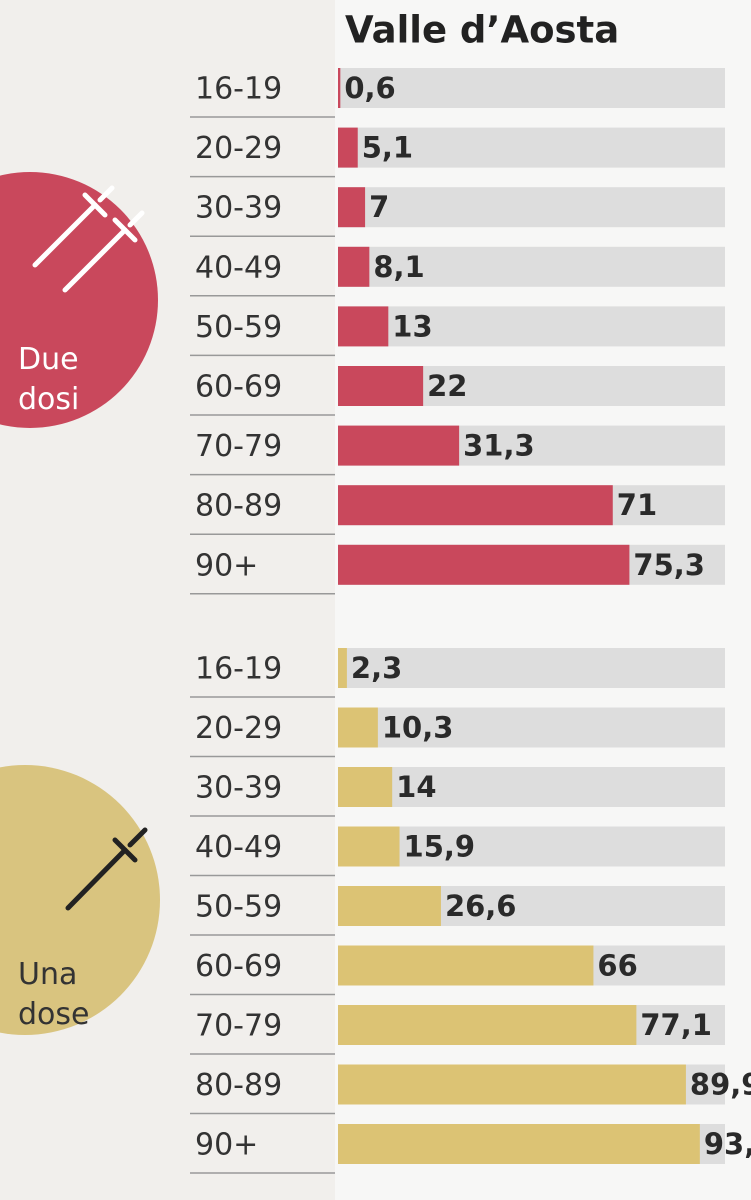 The height and width of the screenshot is (1200, 751). I want to click on value-label: 77,1, so click(676, 1025).